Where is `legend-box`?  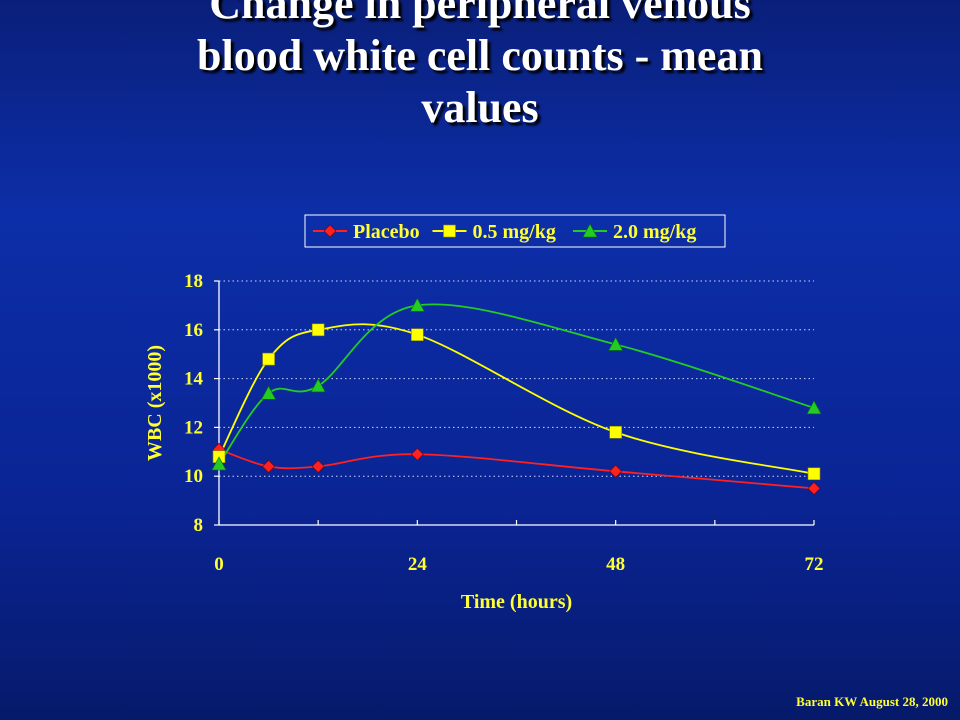 legend-box is located at coordinates (515, 231).